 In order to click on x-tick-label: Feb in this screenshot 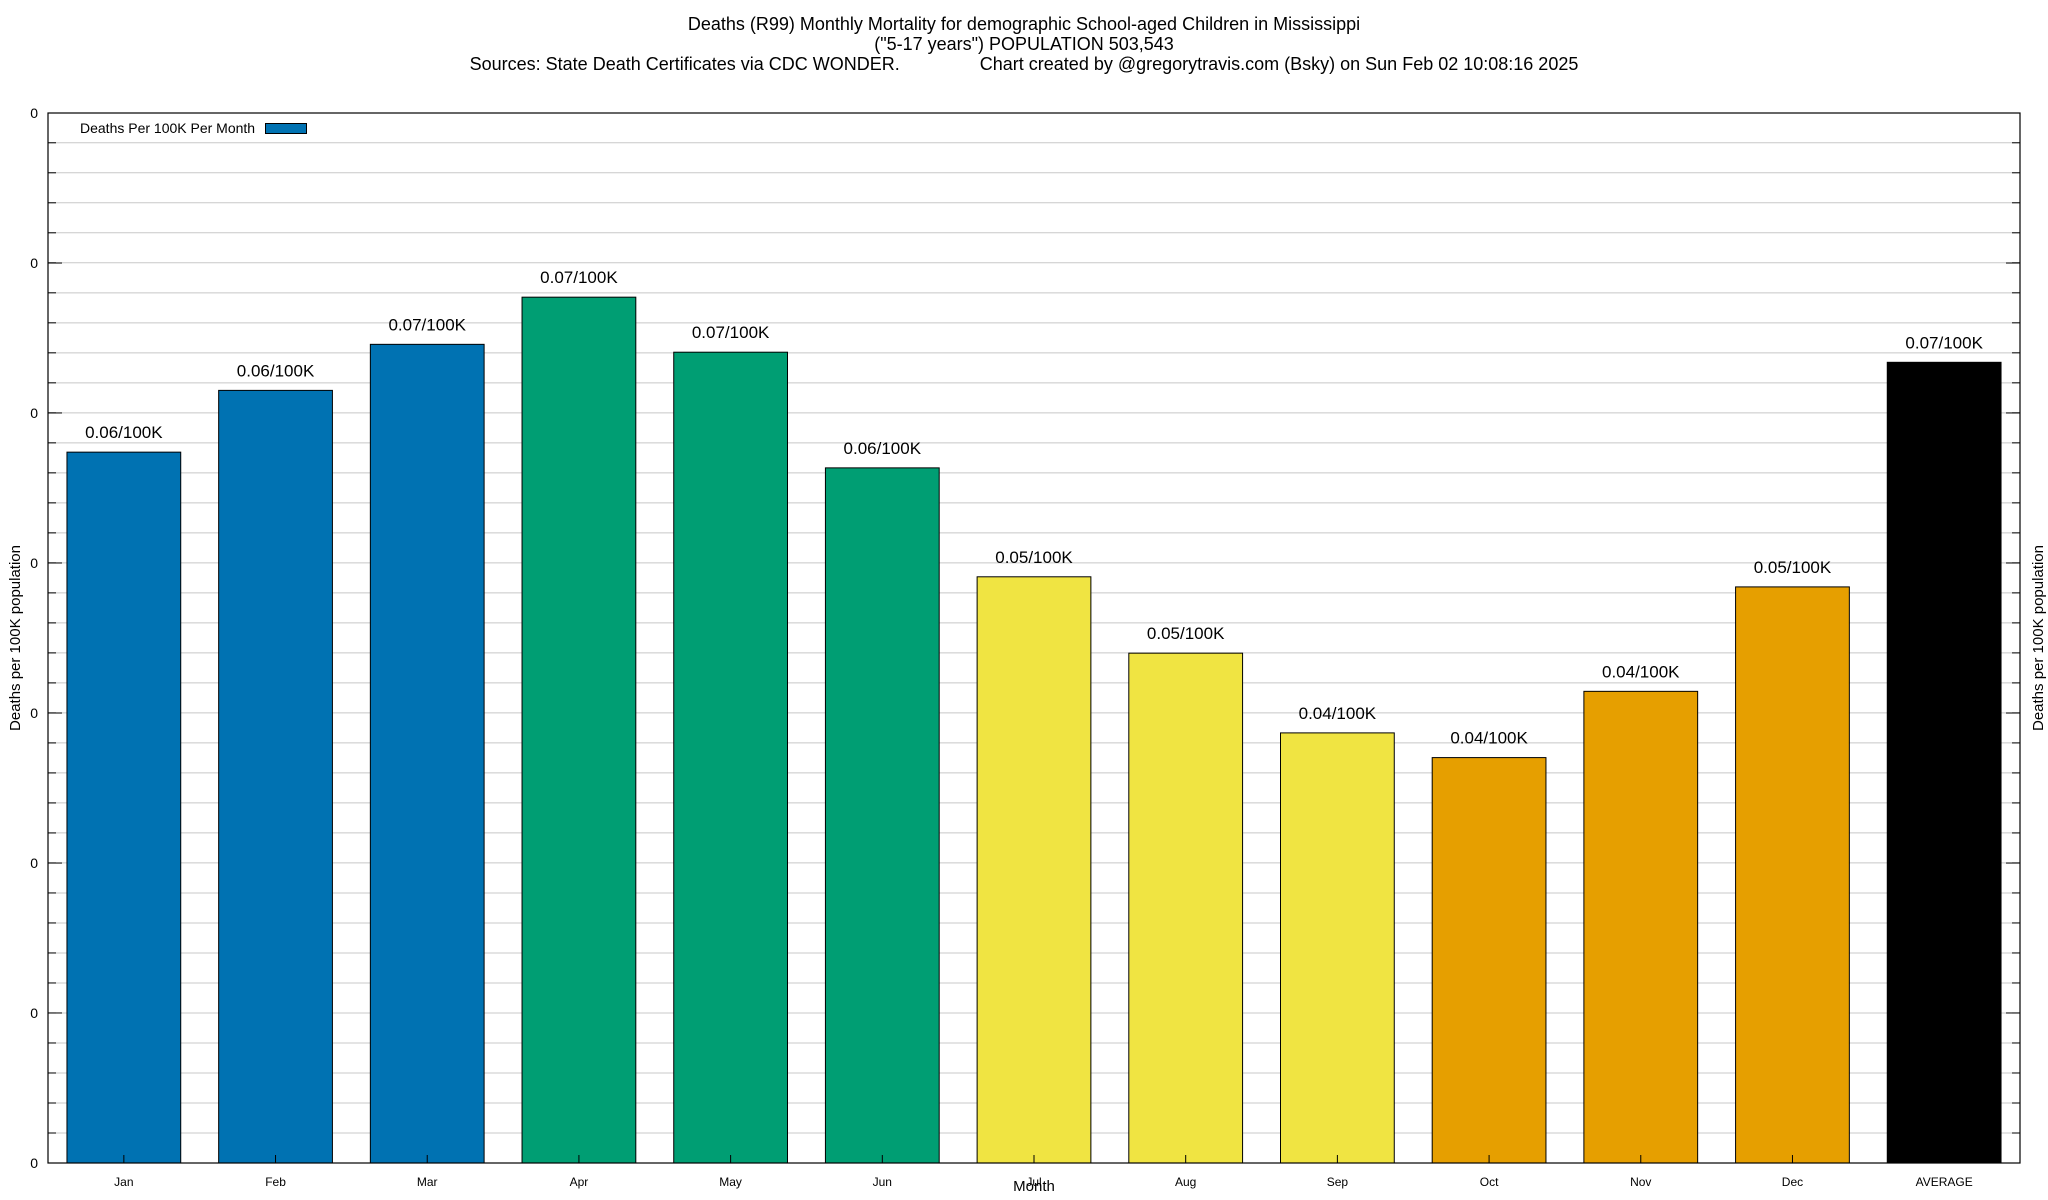, I will do `click(275, 1182)`.